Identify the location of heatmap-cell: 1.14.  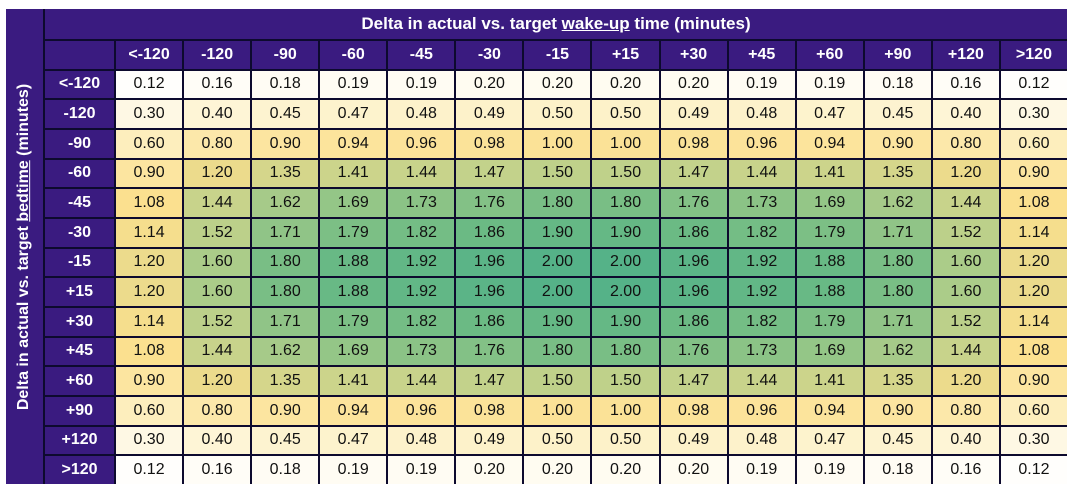
(1033, 321).